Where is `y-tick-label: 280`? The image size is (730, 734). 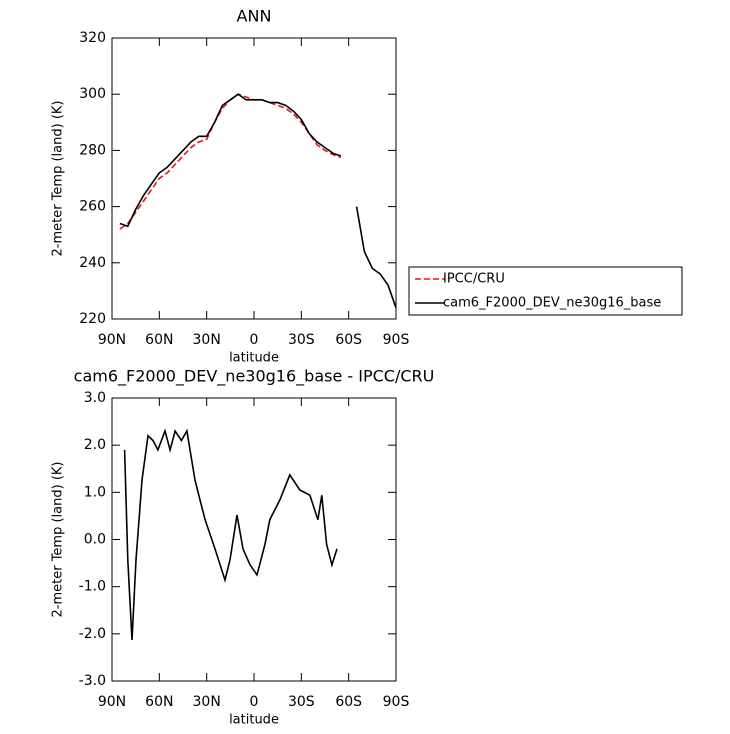 y-tick-label: 280 is located at coordinates (92, 150).